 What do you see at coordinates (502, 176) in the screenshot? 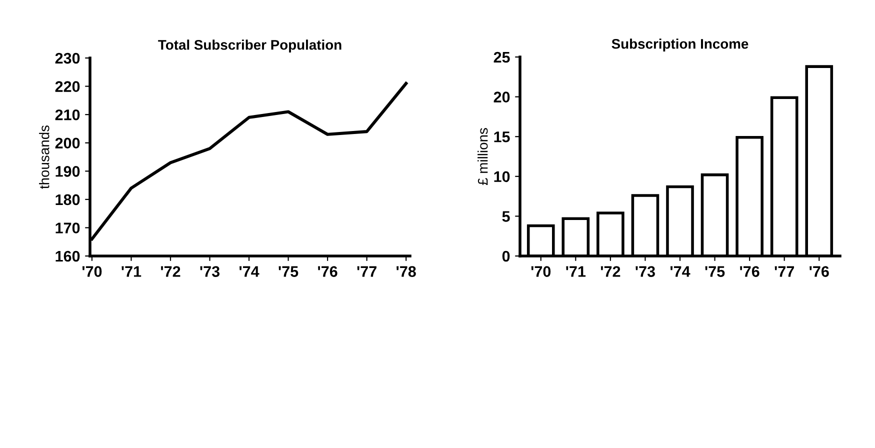
I see `y-tick-label: 10` at bounding box center [502, 176].